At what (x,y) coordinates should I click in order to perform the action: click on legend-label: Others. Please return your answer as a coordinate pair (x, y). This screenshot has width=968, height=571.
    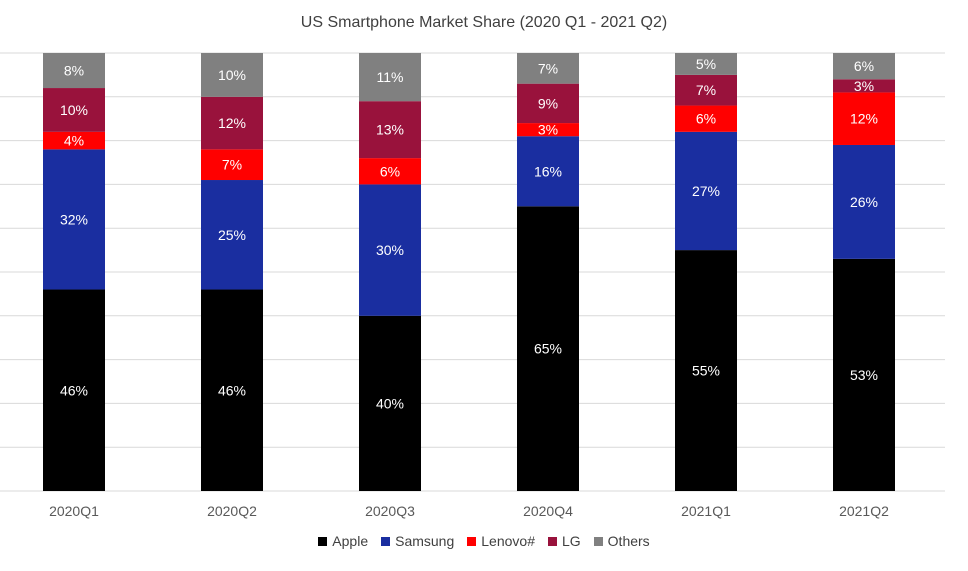
    Looking at the image, I should click on (628, 541).